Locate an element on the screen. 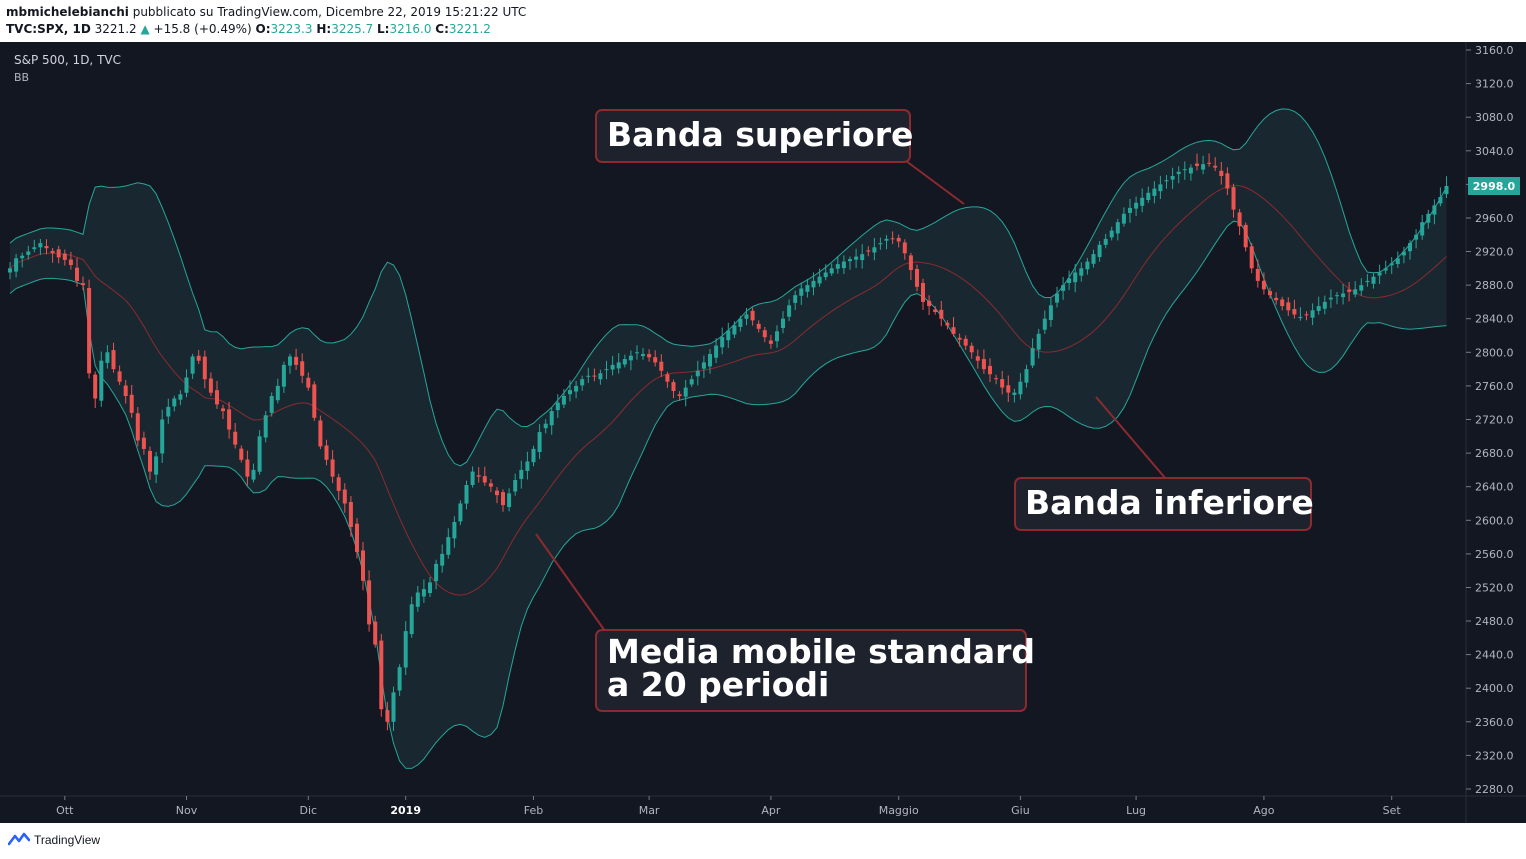  price-tick-label: 2600.0 is located at coordinates (1494, 520).